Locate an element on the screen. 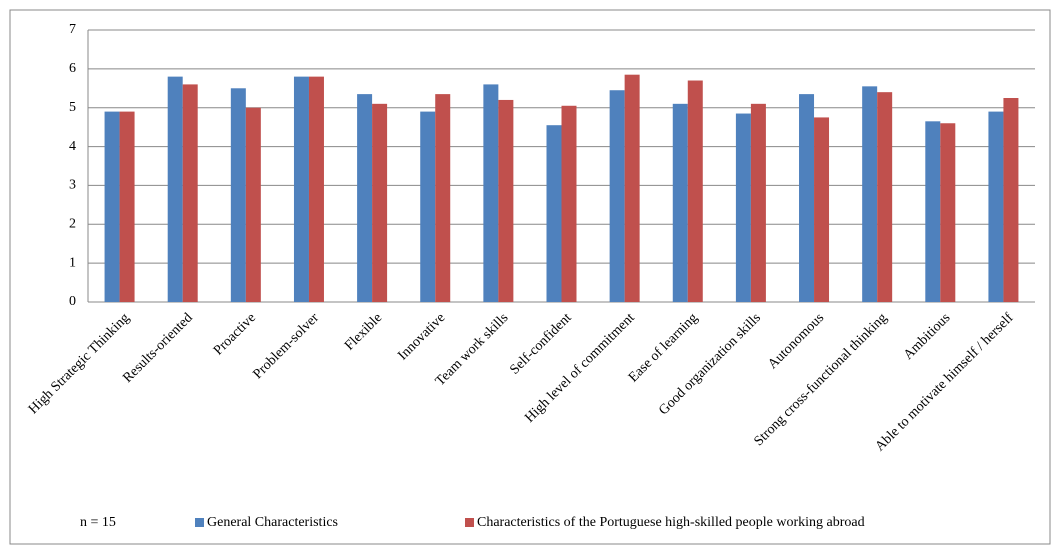 The image size is (1051, 545). y-tick-label: 4 is located at coordinates (72, 146).